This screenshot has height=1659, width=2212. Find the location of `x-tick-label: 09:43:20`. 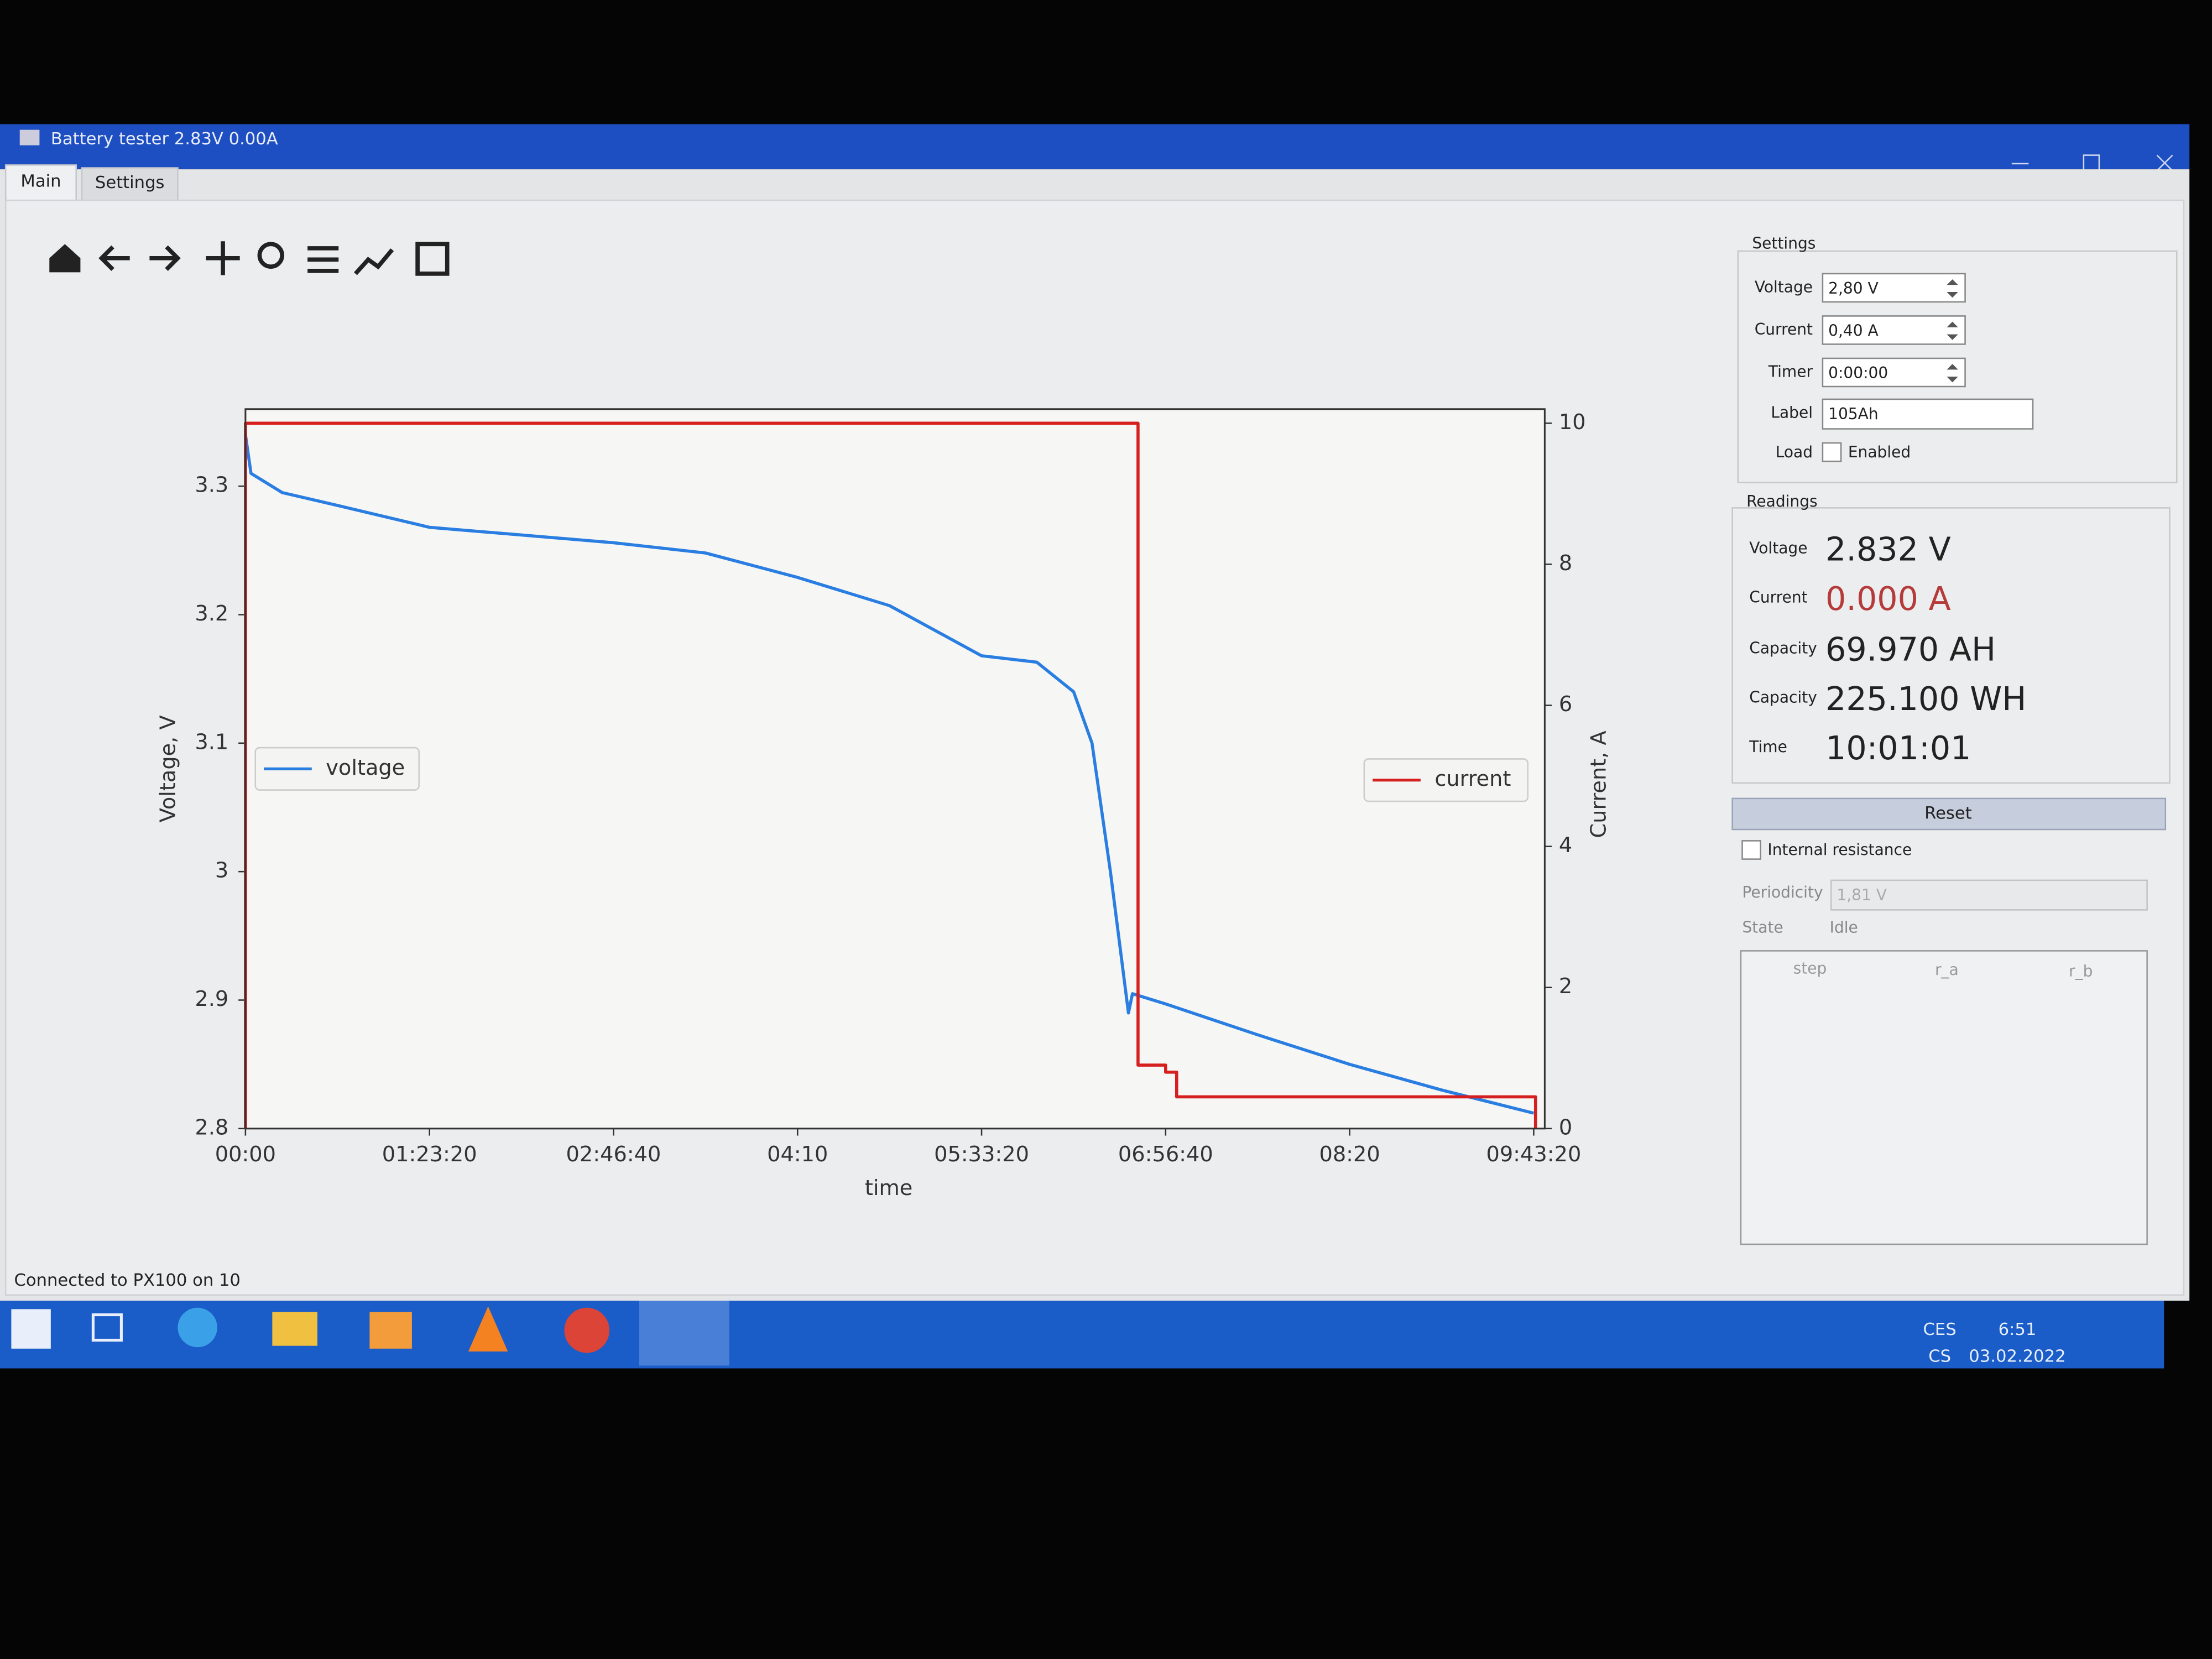

x-tick-label: 09:43:20 is located at coordinates (1534, 1155).